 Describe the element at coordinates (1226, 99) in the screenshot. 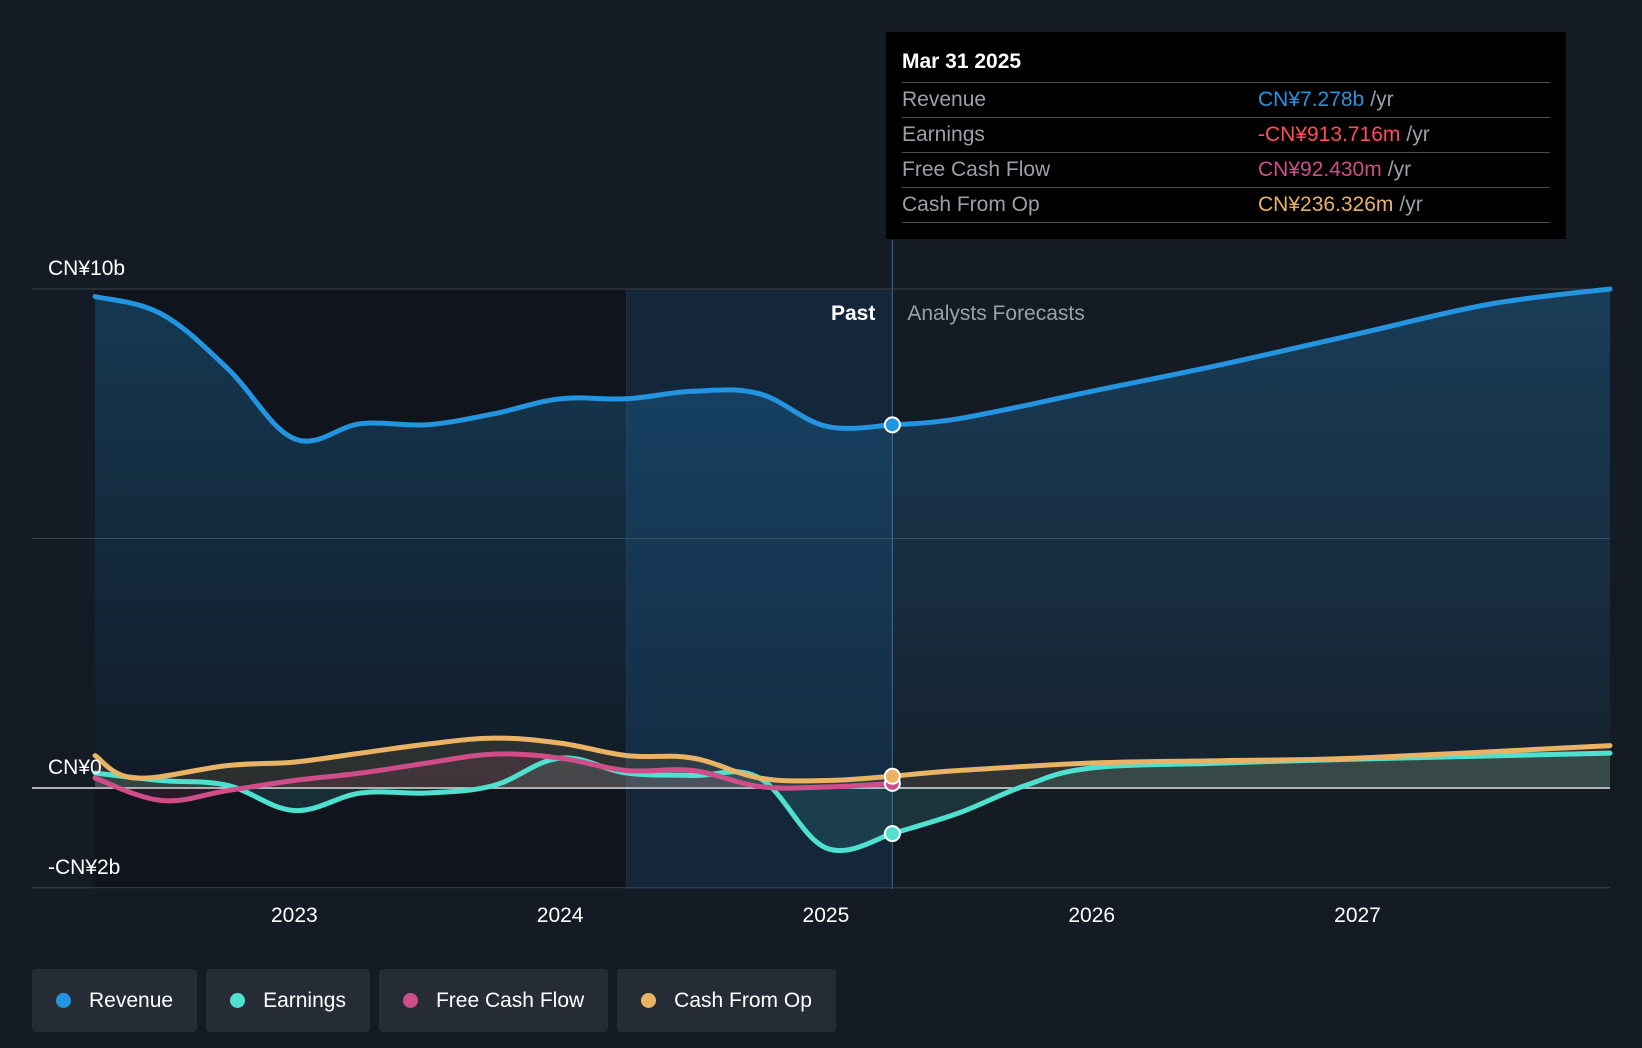

I see `tooltip-row-revenue: Revenue CN¥7.278b /yr` at that location.